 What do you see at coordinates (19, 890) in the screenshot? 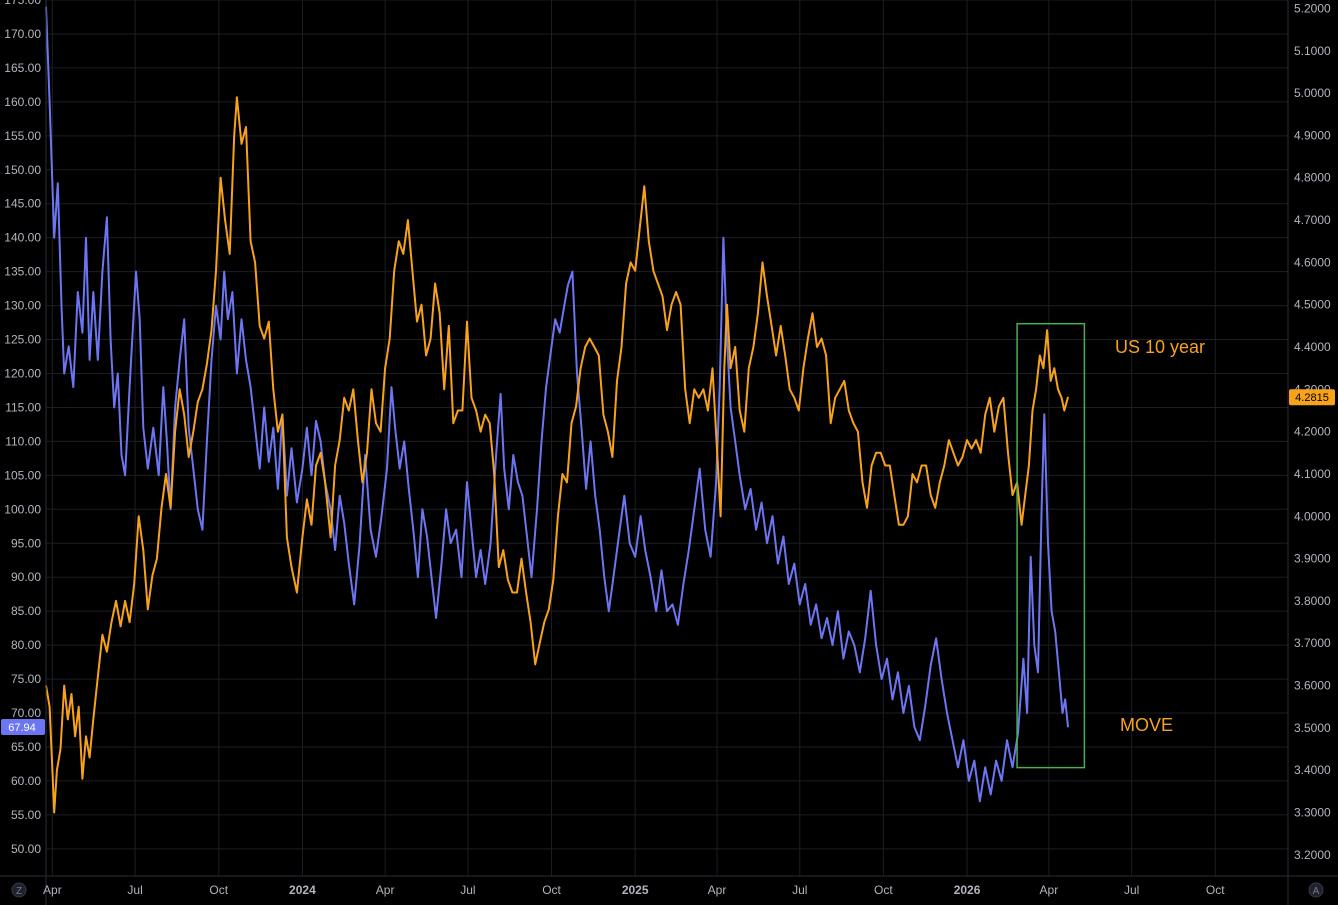
I see `auto-scale-button-left: Z` at bounding box center [19, 890].